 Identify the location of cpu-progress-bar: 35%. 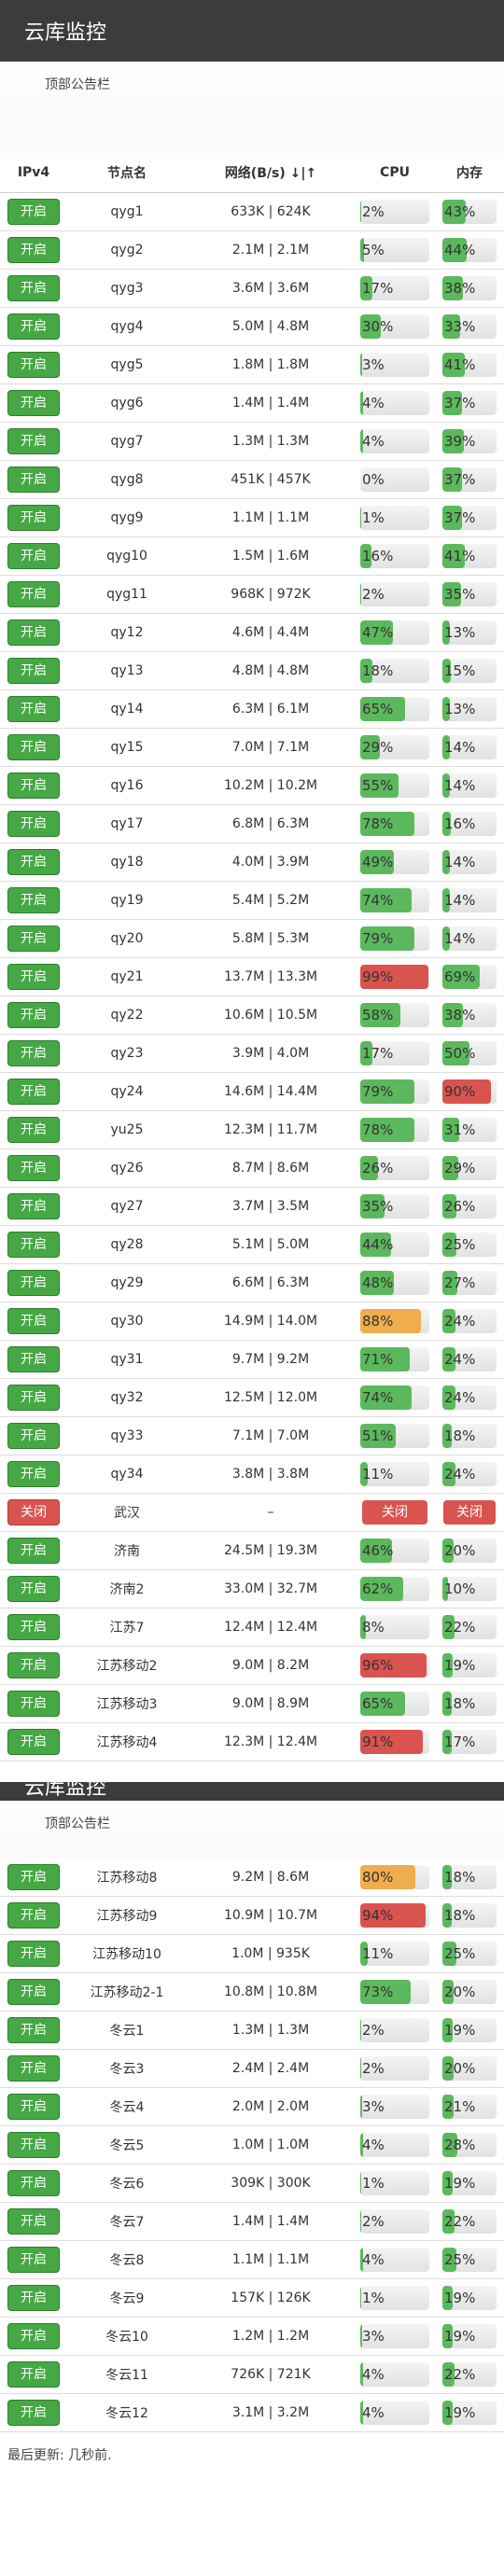
(394, 1206).